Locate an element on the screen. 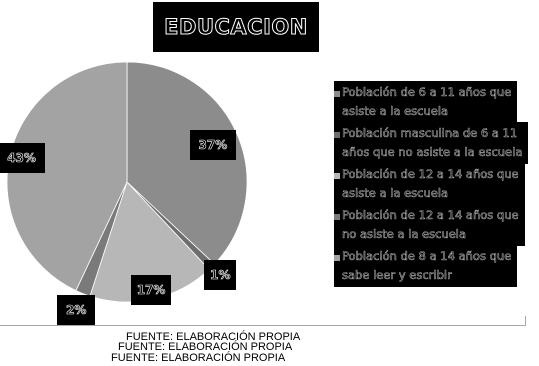  slice-data-label: 43% is located at coordinates (22, 158).